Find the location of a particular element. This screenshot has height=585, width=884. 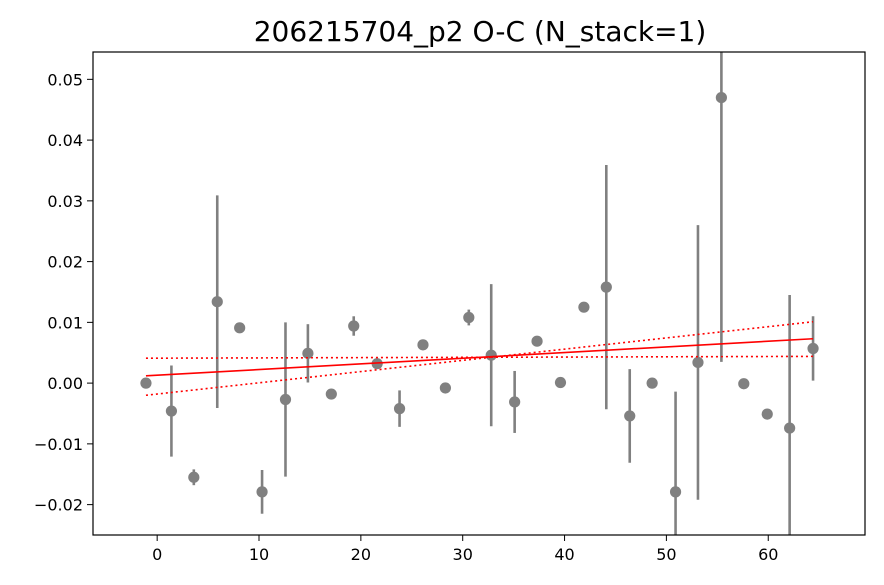

x-tick-label: 60 is located at coordinates (768, 554).